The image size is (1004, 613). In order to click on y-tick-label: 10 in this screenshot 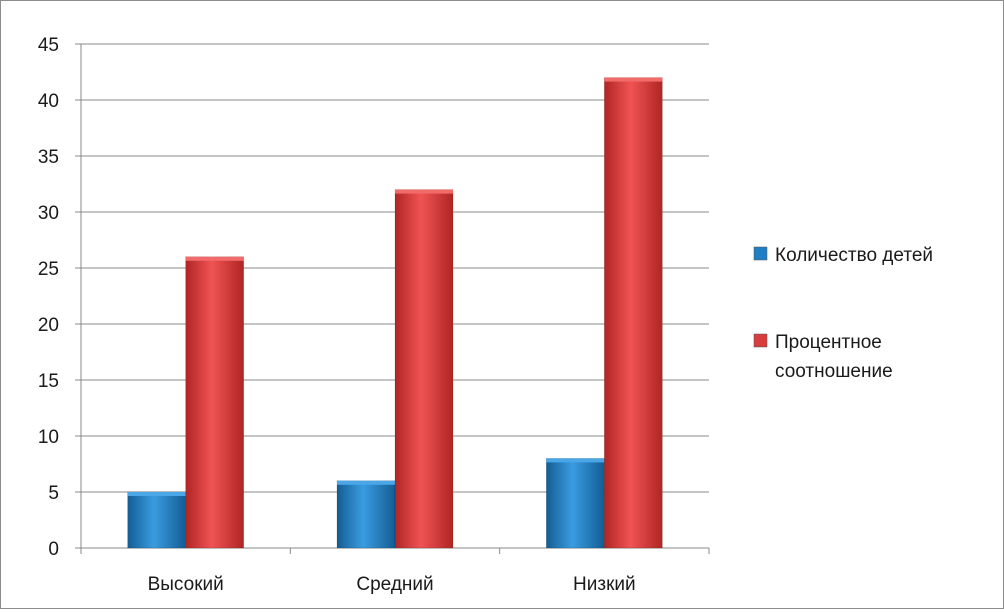, I will do `click(48, 437)`.